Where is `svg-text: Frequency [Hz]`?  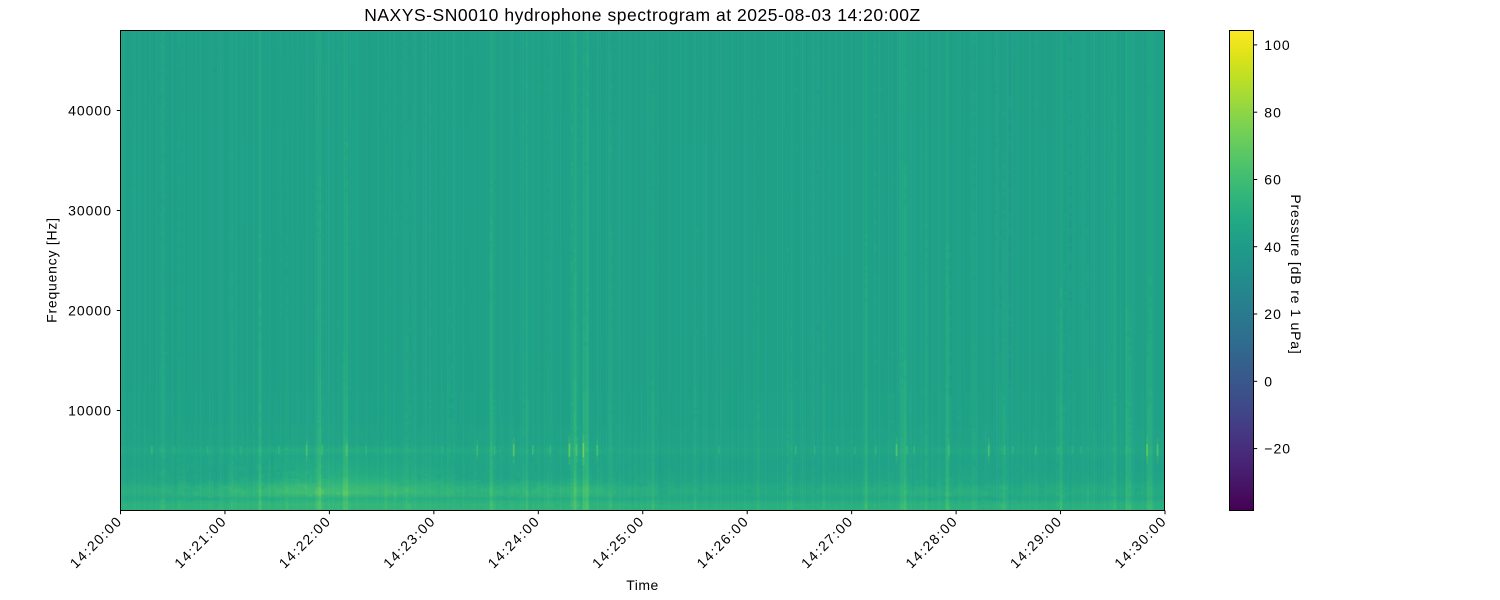 svg-text: Frequency [Hz] is located at coordinates (52, 270).